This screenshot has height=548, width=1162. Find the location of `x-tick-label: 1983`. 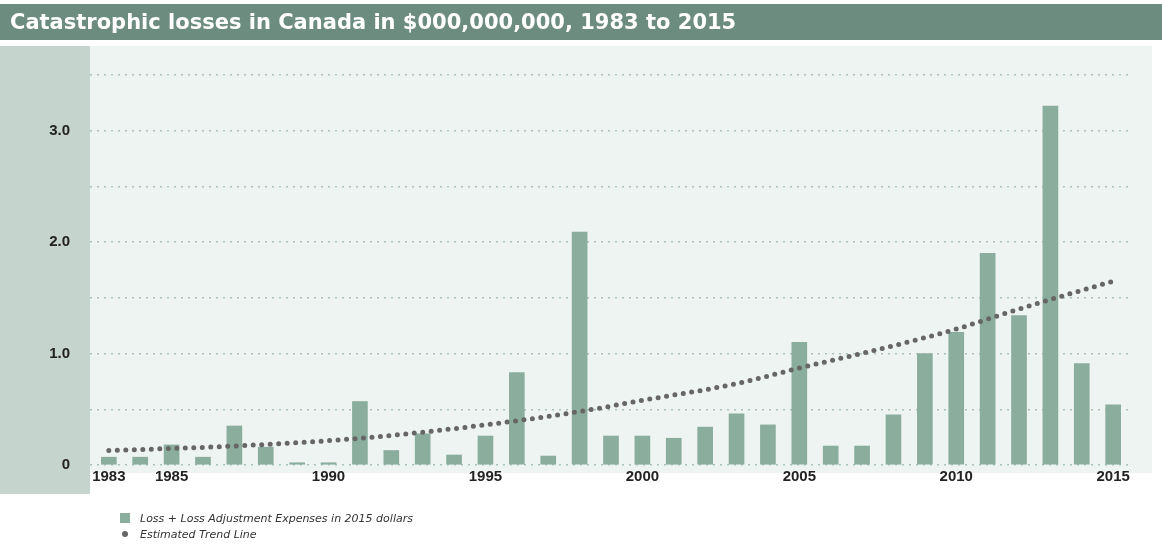

x-tick-label: 1983 is located at coordinates (109, 476).